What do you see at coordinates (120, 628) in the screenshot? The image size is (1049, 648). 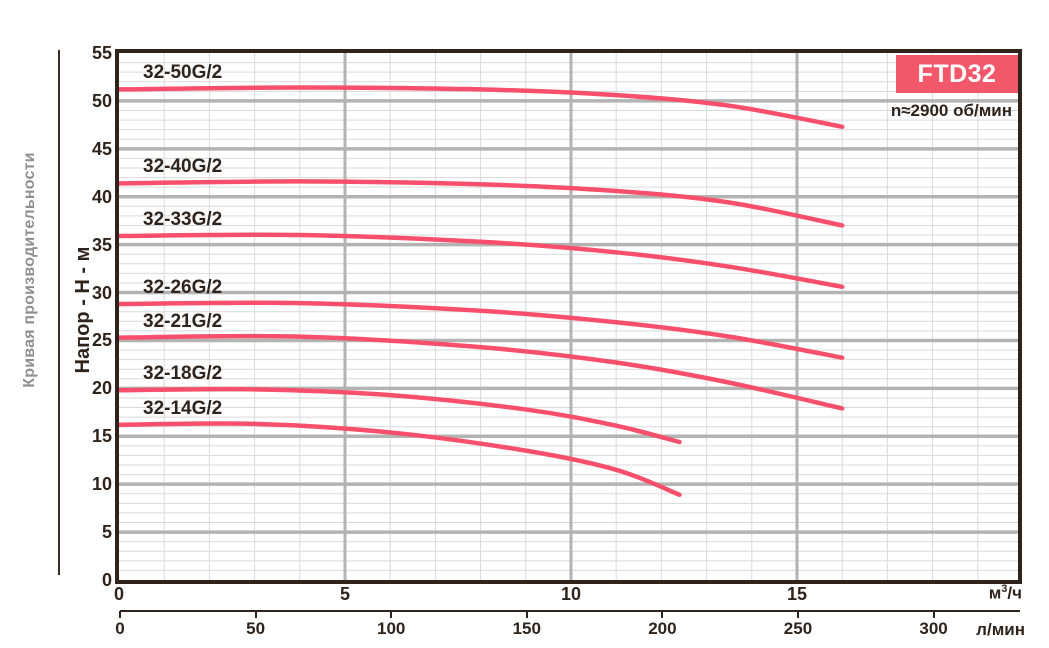 I see `lmin-tick-label-0: 0` at bounding box center [120, 628].